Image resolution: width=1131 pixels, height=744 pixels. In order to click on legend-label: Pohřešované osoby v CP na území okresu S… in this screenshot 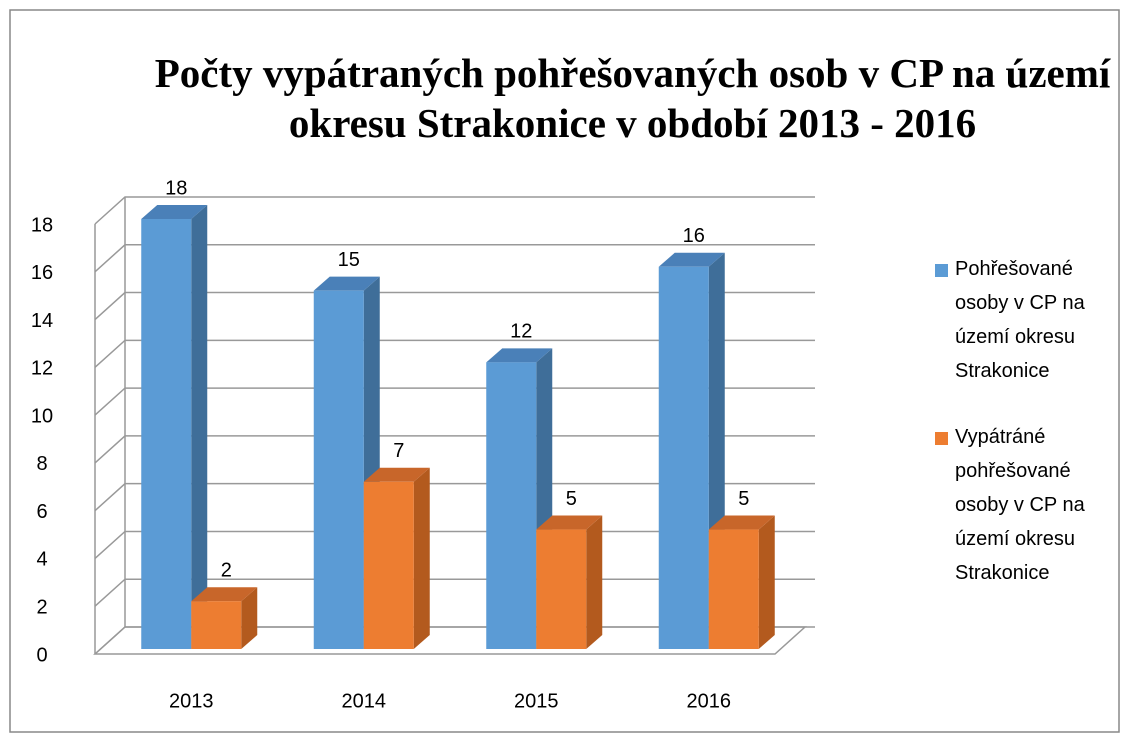, I will do `click(1020, 320)`.